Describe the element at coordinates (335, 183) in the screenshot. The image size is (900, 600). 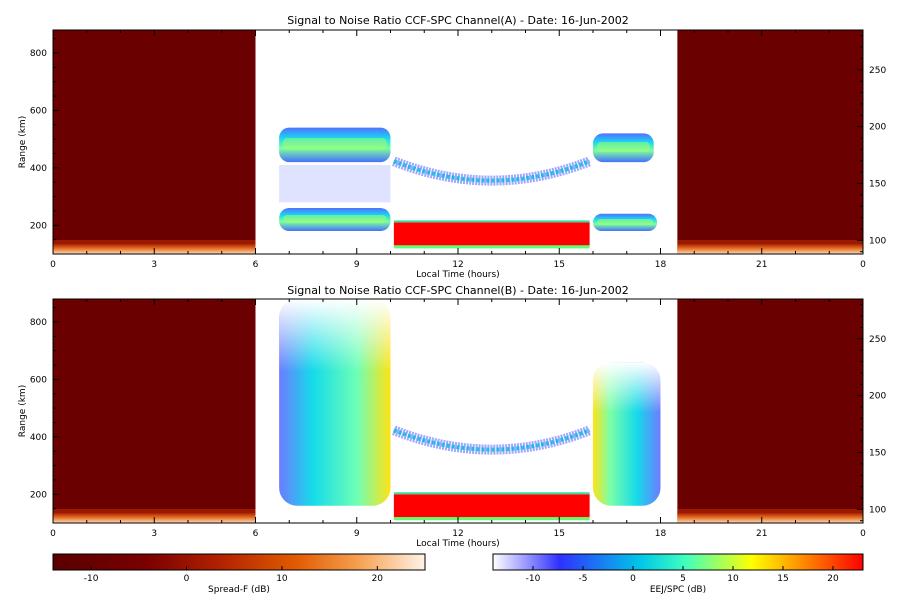
I see `spread-echo-haze` at that location.